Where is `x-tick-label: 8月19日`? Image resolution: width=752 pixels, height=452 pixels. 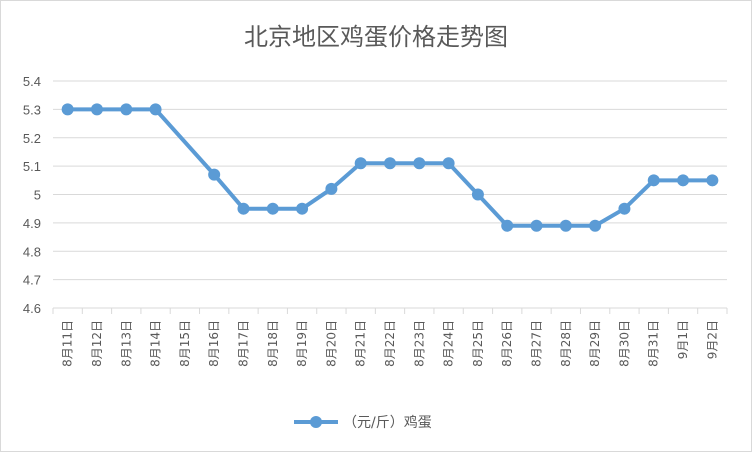 x-tick-label: 8月19日 is located at coordinates (302, 343).